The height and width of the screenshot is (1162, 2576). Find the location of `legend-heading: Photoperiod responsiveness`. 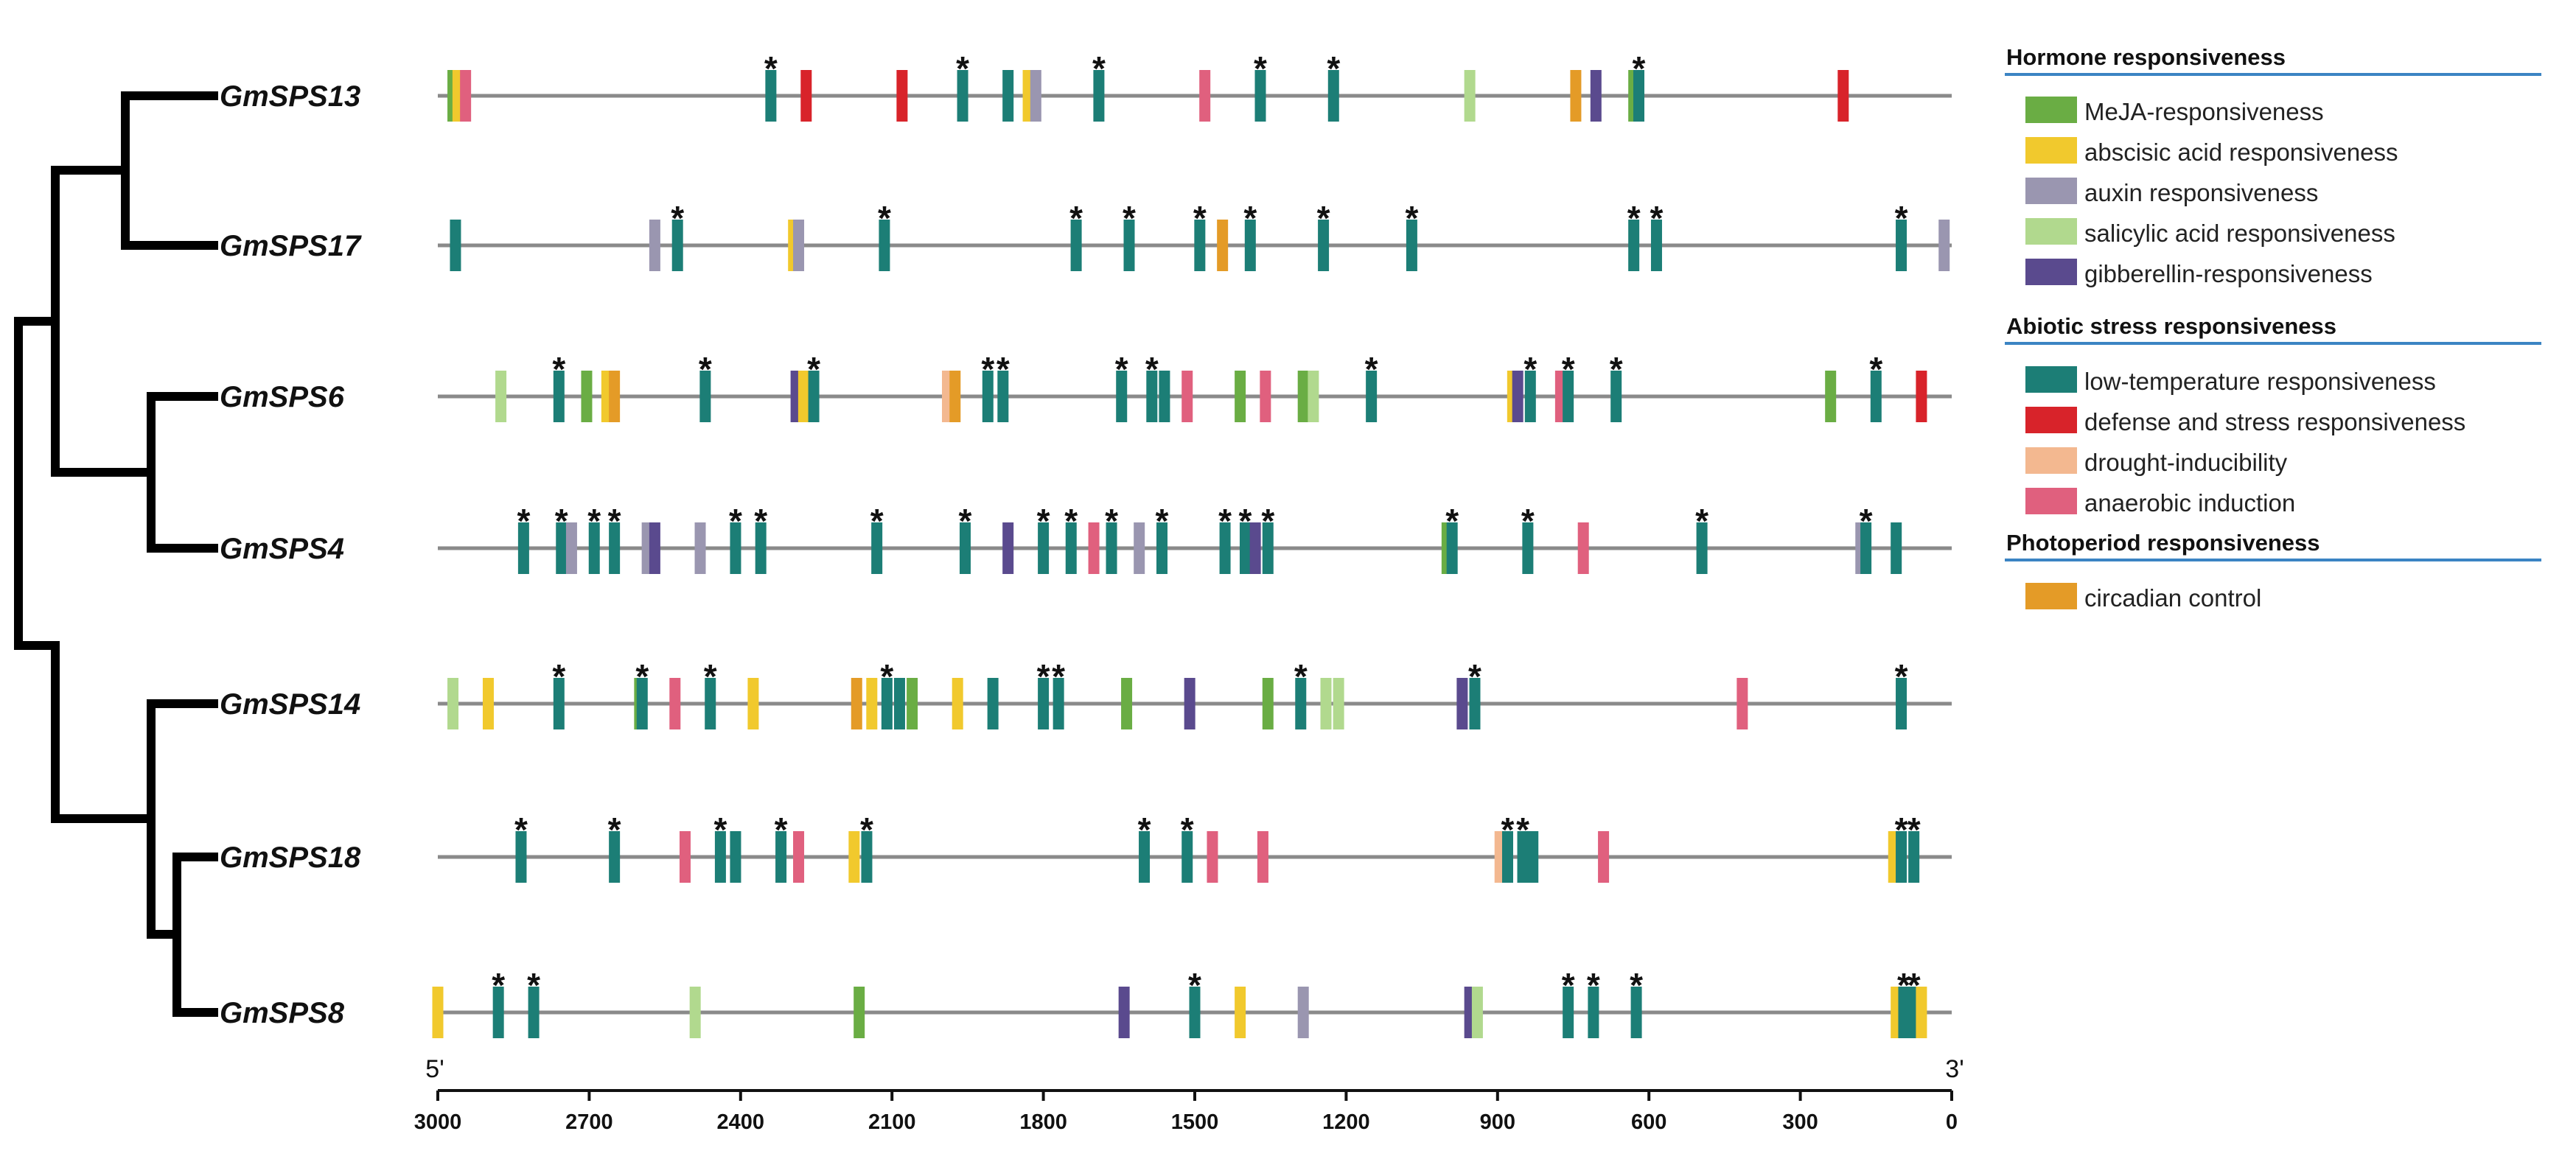

legend-heading: Photoperiod responsiveness is located at coordinates (2163, 543).